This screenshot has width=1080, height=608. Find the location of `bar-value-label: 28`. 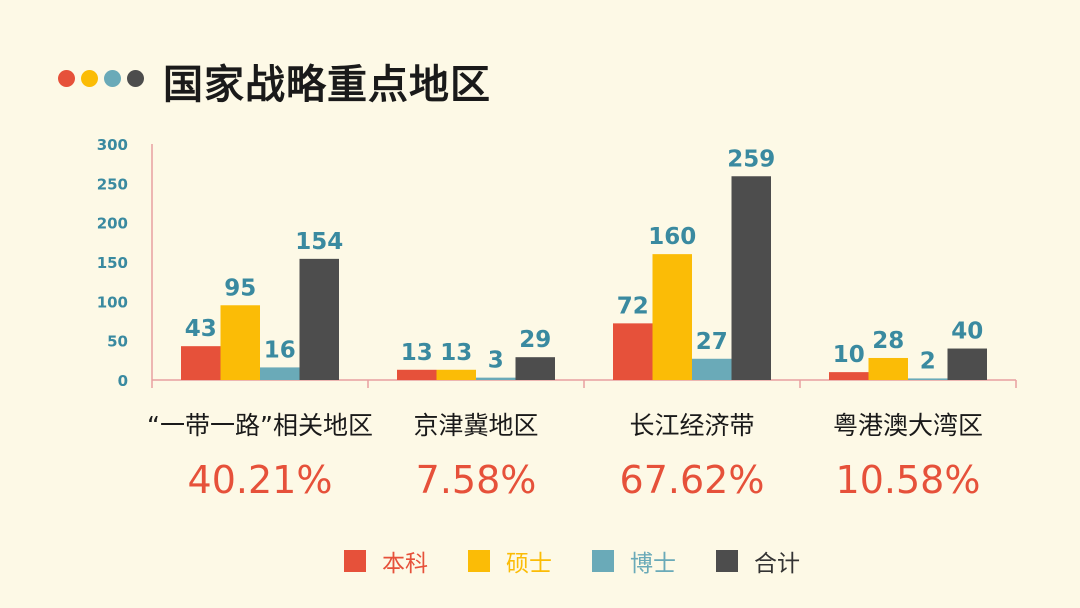

bar-value-label: 28 is located at coordinates (888, 341).